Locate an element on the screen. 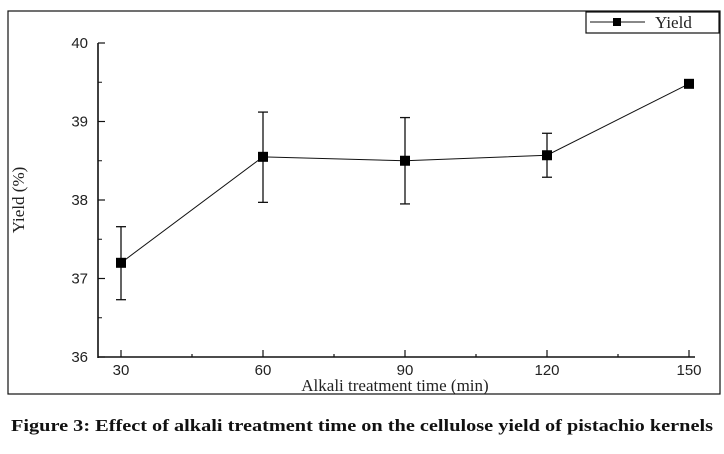  x-tick-label: 60 is located at coordinates (263, 370).